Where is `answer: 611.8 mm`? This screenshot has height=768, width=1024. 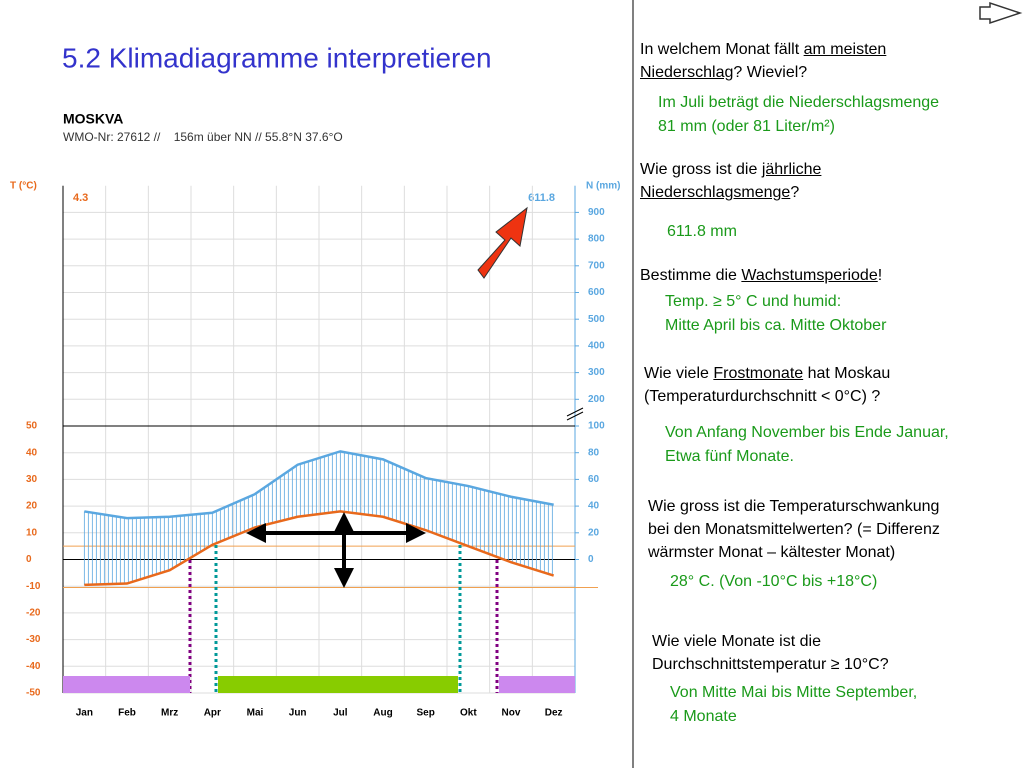 answer: 611.8 mm is located at coordinates (702, 232).